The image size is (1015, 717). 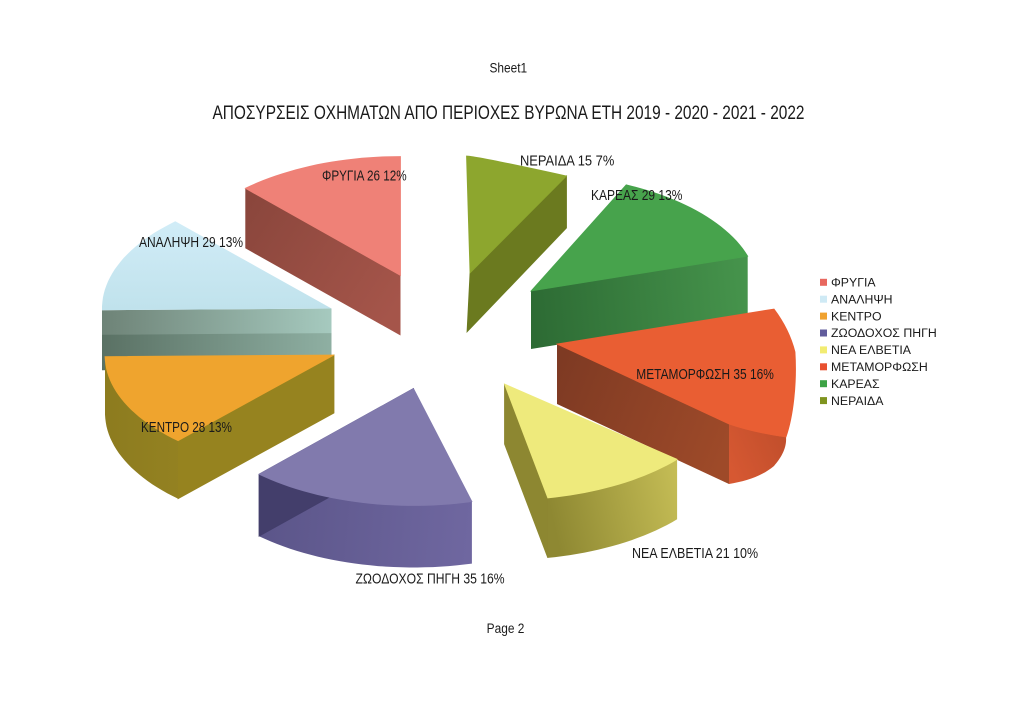 What do you see at coordinates (884, 333) in the screenshot?
I see `svg-text: ΖΩΟΔΟΧΟΣ ΠΗΓΗ` at bounding box center [884, 333].